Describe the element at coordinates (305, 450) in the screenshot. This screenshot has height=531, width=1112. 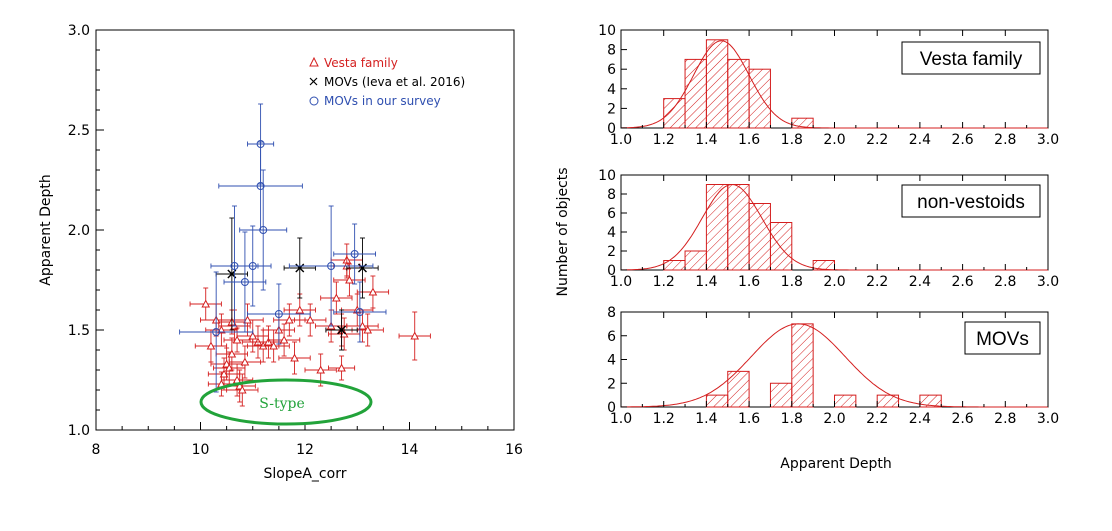
I see `scatter-x-tick-label: 12` at that location.